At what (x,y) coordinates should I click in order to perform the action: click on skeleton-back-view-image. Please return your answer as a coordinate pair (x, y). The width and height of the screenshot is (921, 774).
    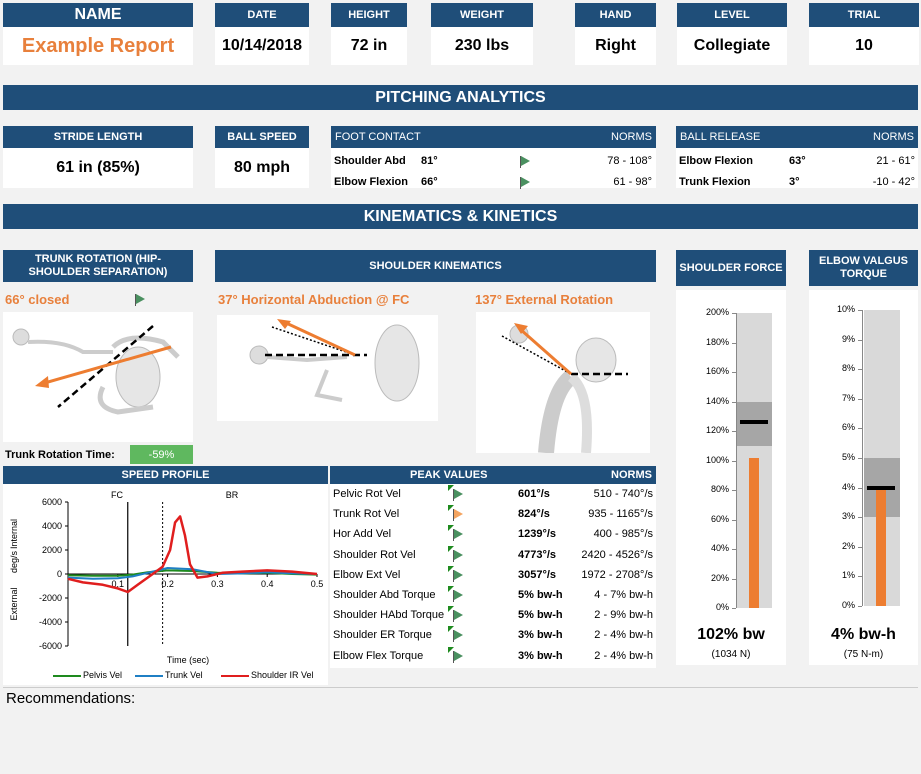
    Looking at the image, I should click on (564, 388).